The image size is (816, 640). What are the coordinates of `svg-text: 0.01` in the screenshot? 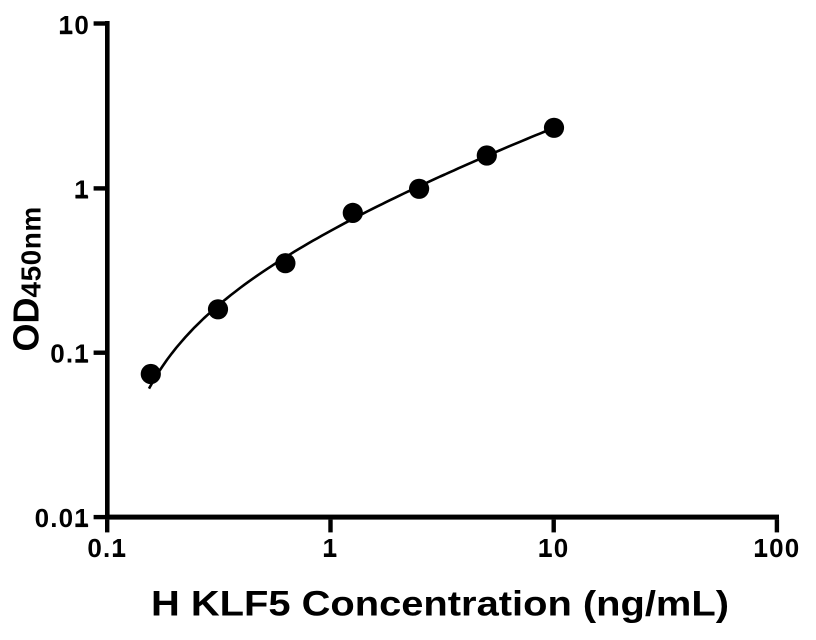 It's located at (62, 518).